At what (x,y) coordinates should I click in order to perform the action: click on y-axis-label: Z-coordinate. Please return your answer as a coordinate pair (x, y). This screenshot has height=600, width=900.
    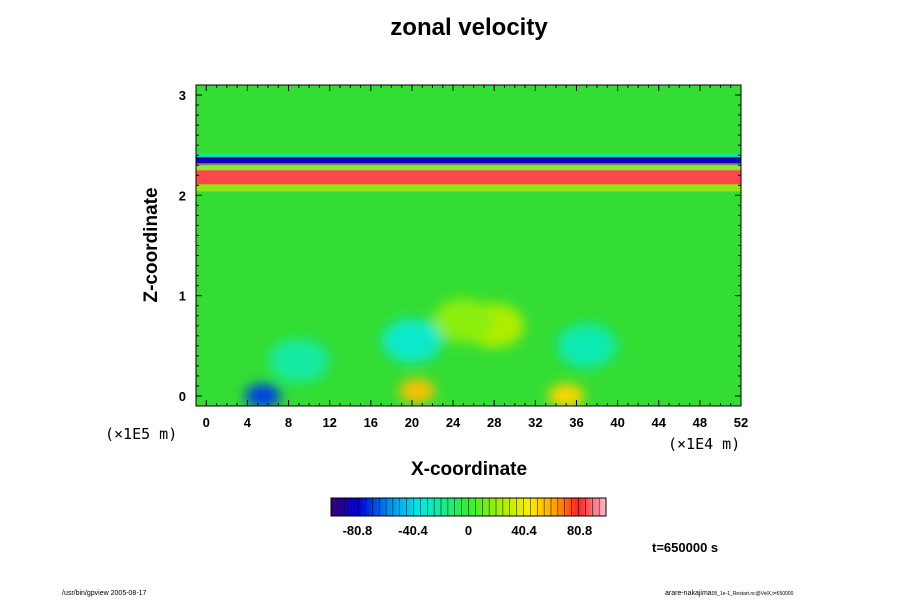
    Looking at the image, I should click on (151, 245).